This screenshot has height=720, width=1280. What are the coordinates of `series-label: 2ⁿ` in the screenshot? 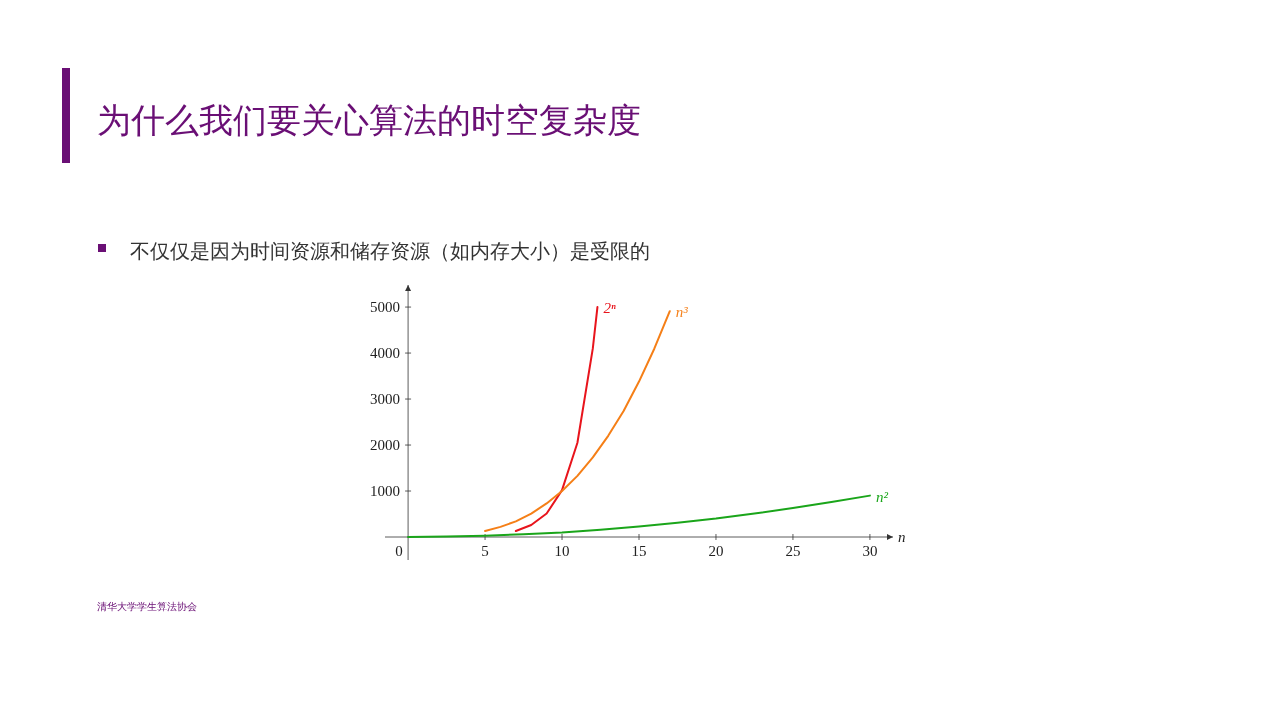 It's located at (609, 308).